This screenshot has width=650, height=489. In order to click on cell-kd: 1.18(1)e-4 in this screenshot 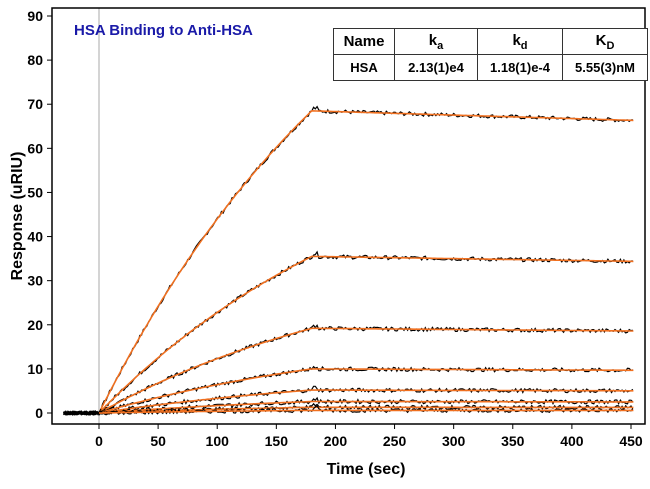, I will do `click(520, 67)`.